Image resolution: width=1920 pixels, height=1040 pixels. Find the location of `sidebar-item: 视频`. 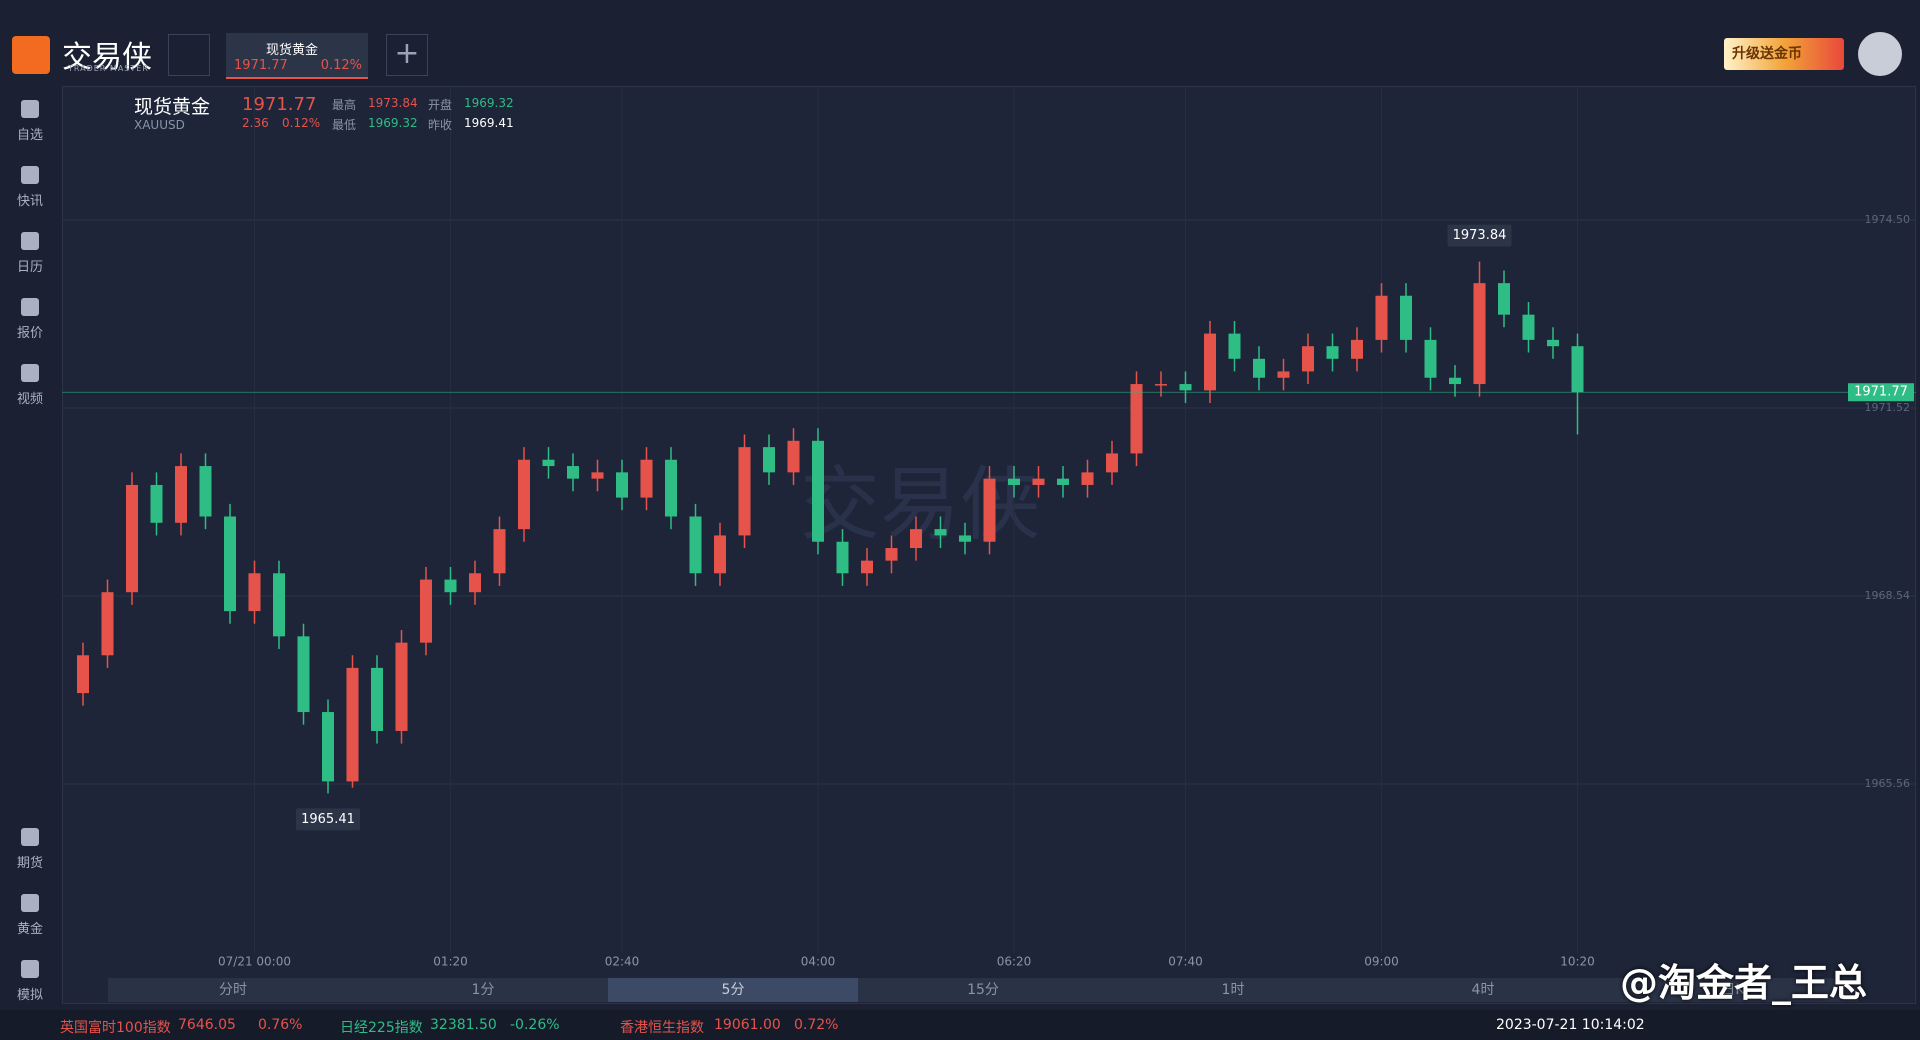

sidebar-item: 视频 is located at coordinates (30, 385).